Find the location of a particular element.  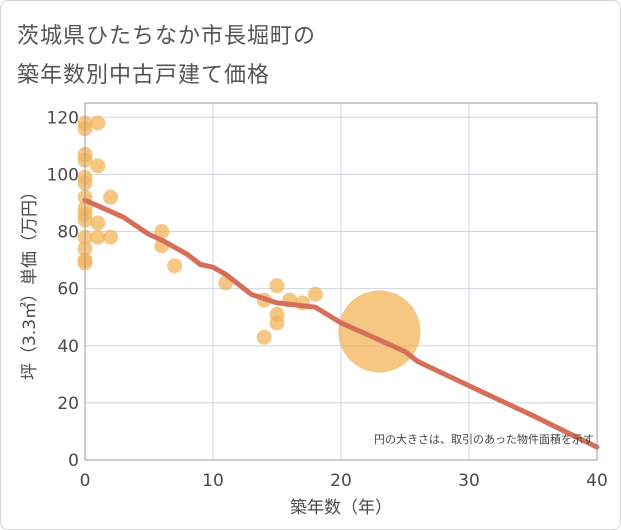

y-tick-label: 60 is located at coordinates (68, 290).